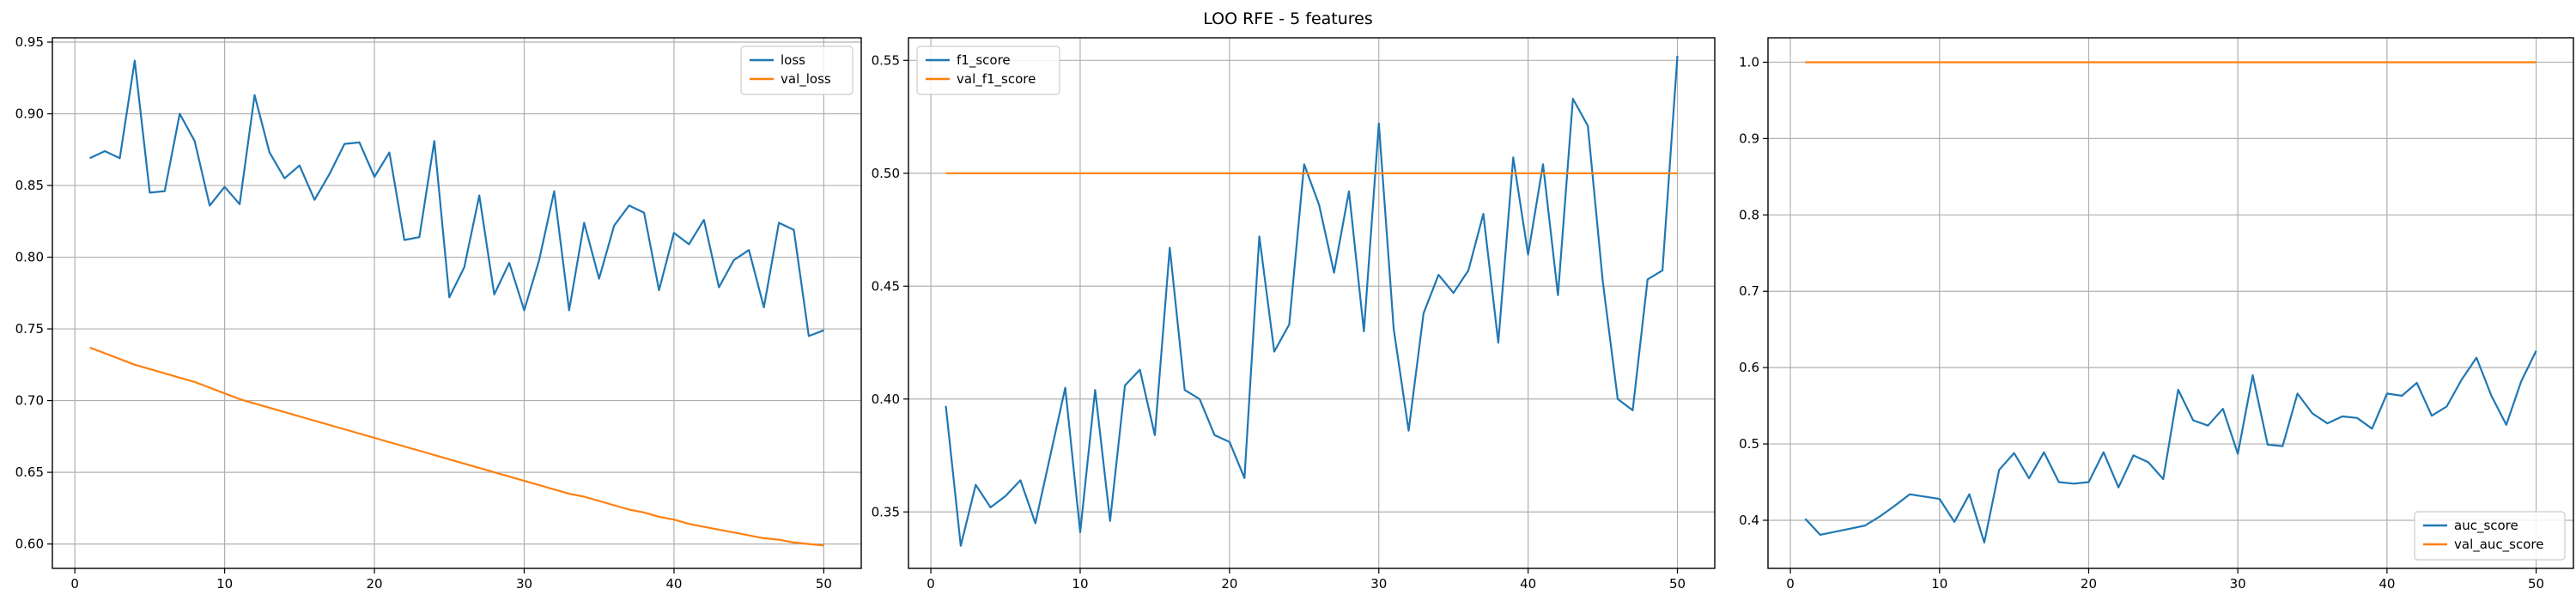 The image size is (2576, 601). I want to click on y-tick-label: 0.90, so click(29, 114).